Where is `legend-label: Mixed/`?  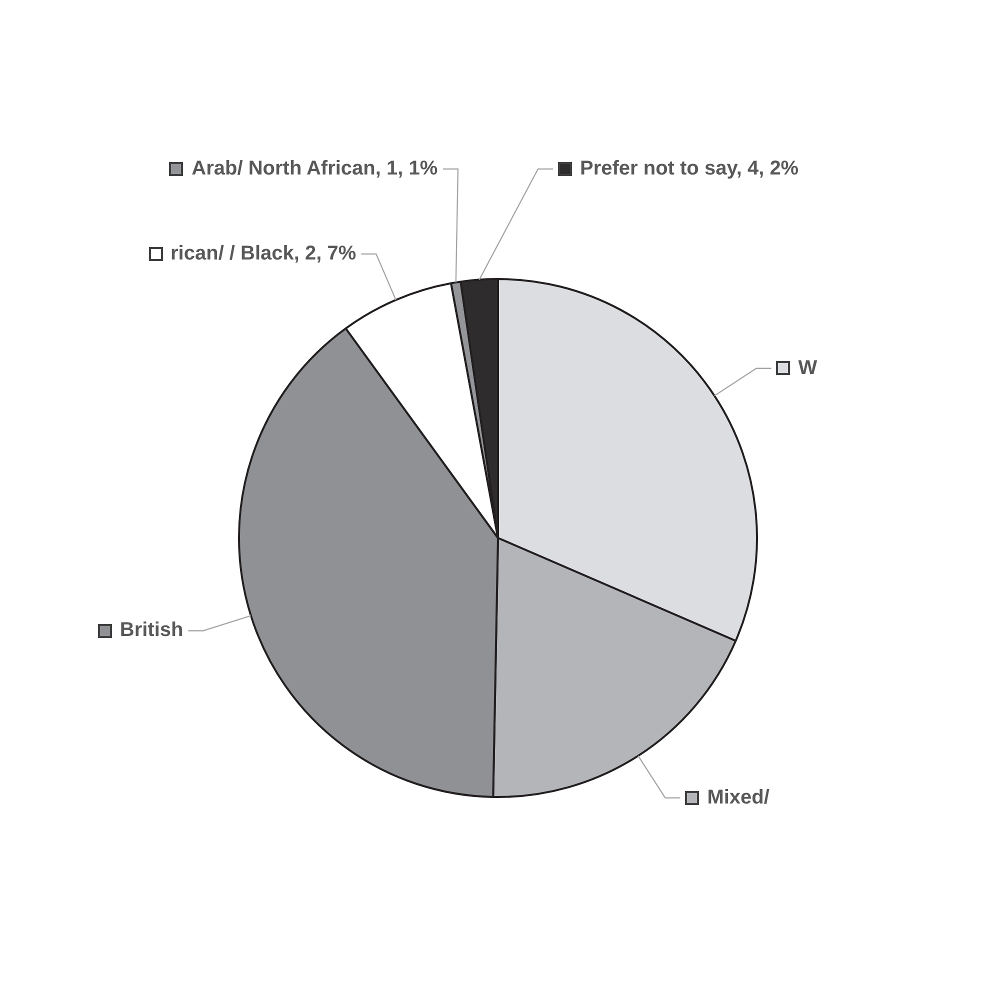 legend-label: Mixed/ is located at coordinates (738, 797).